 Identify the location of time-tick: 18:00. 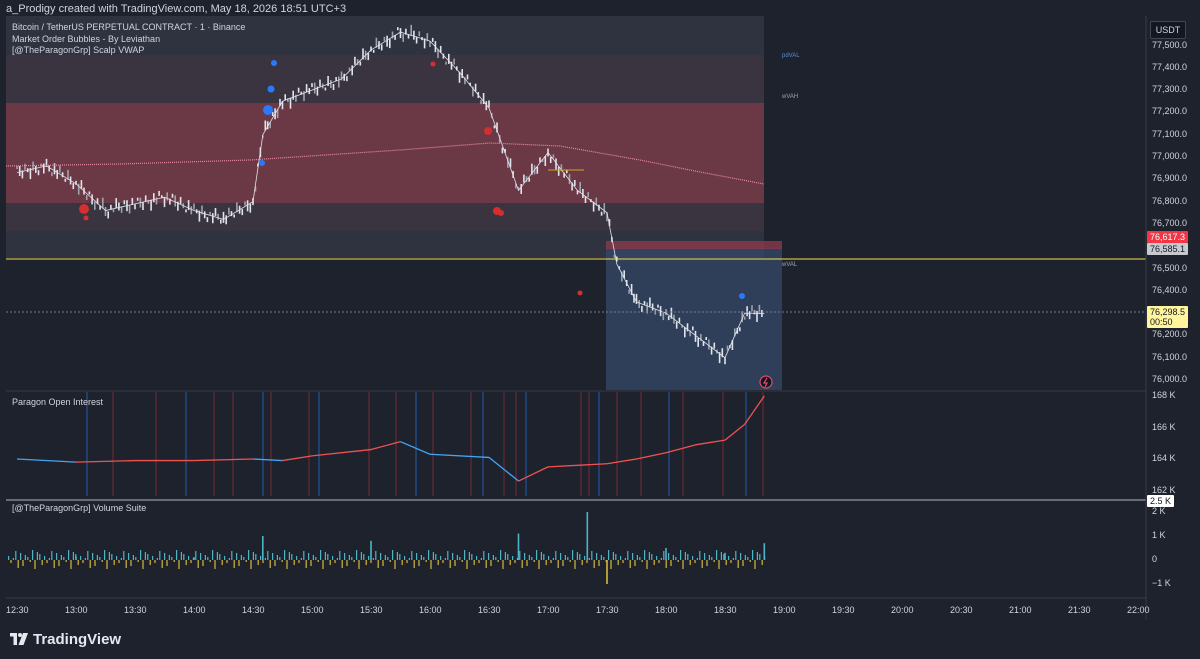
(666, 610).